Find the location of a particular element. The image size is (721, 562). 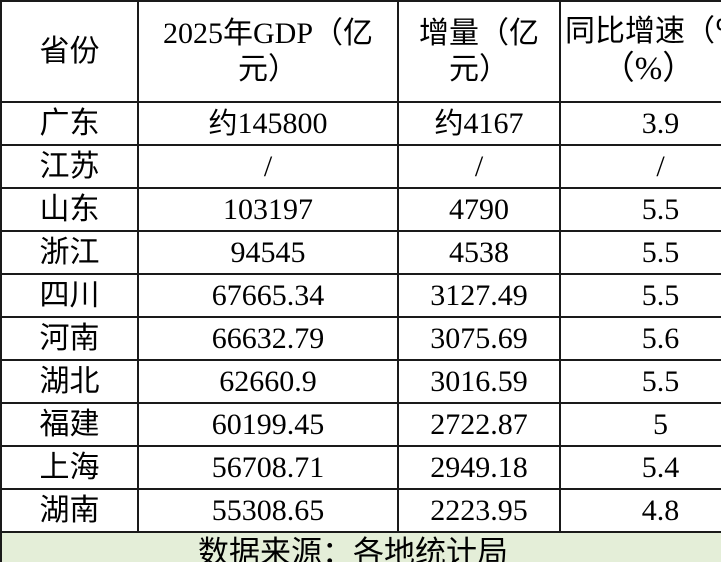

cell-gdp: 94545 is located at coordinates (268, 252).